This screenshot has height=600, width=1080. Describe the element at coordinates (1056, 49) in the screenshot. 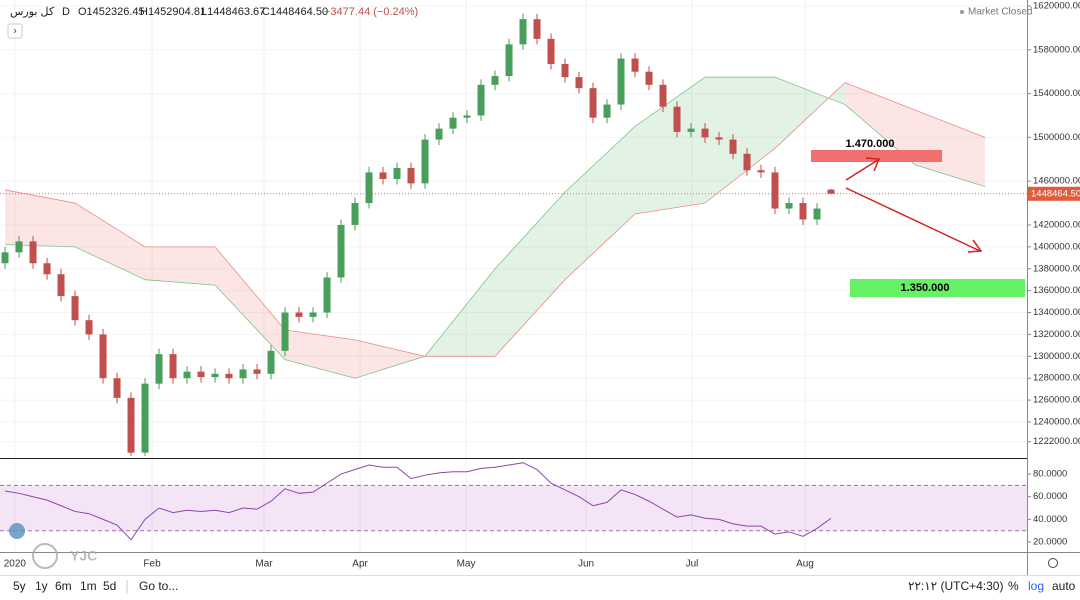

I see `y-tick-label: 1580000.00` at that location.